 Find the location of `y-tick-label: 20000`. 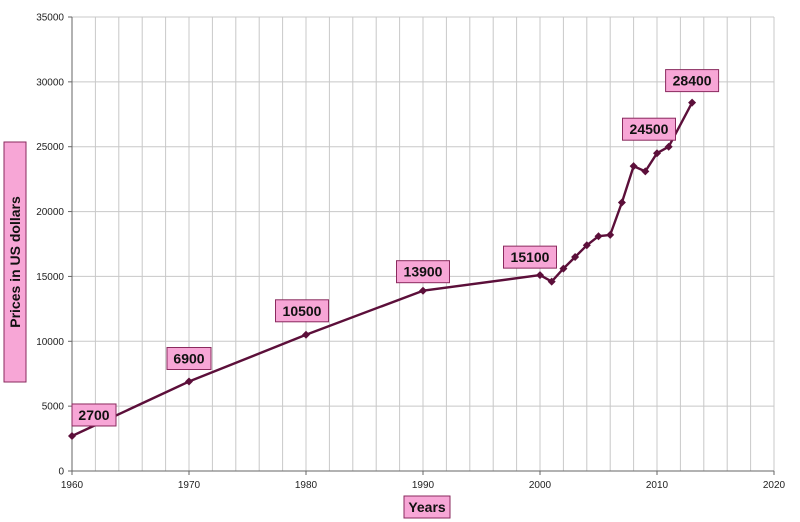

y-tick-label: 20000 is located at coordinates (50, 212).